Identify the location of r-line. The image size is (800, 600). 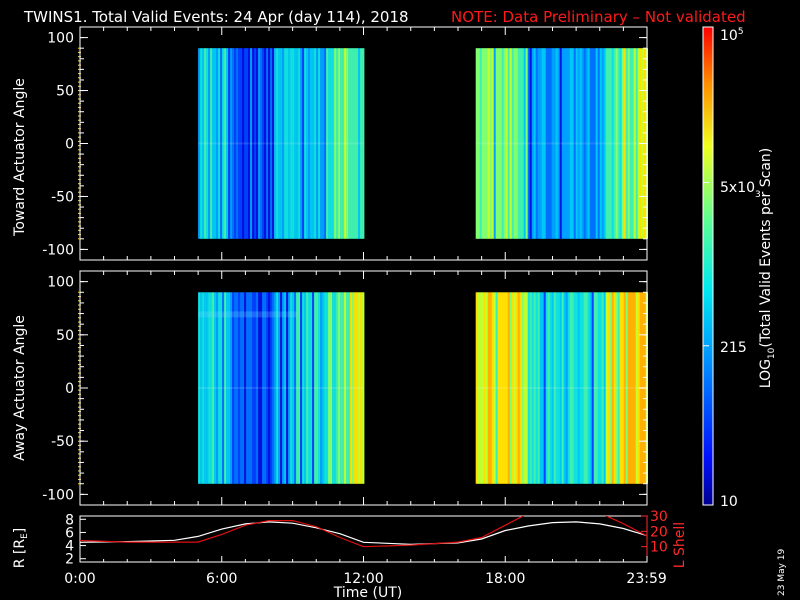
(363, 533).